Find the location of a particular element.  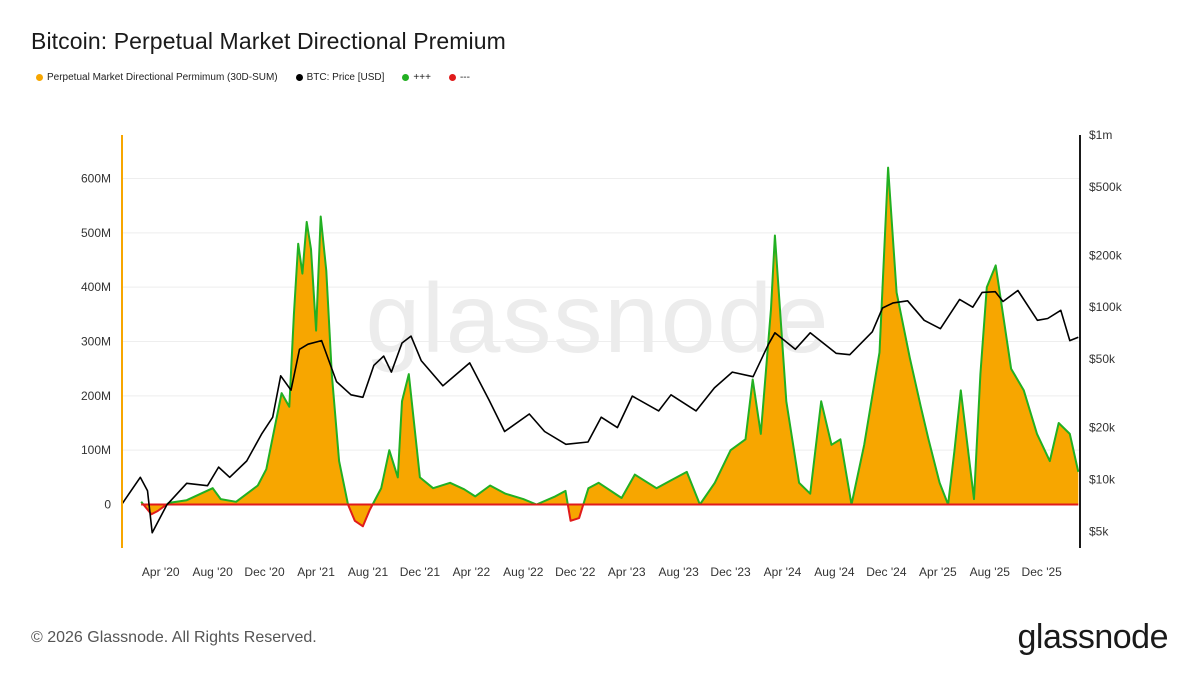

legend-item-price: BTC: Price [USD] is located at coordinates (340, 77).